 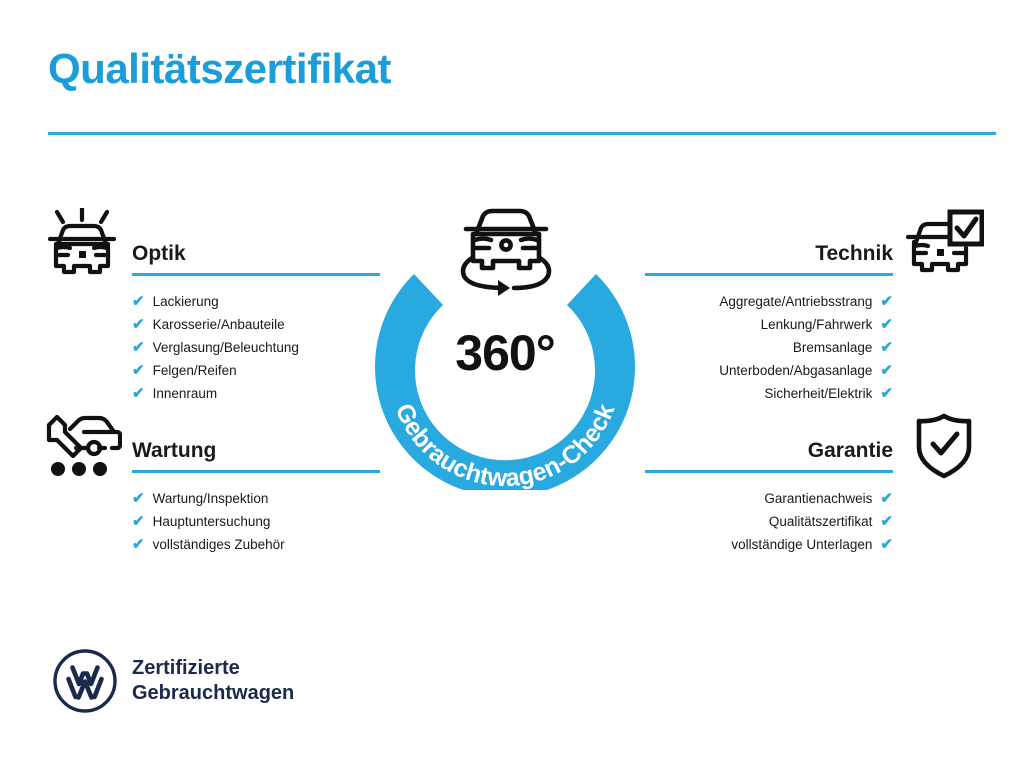 What do you see at coordinates (944, 448) in the screenshot?
I see `shield-check-icon` at bounding box center [944, 448].